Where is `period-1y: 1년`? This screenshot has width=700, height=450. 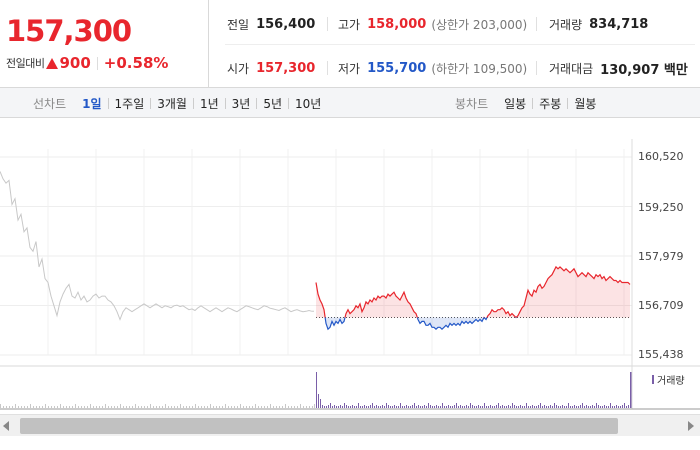
period-1y: 1년 is located at coordinates (209, 103).